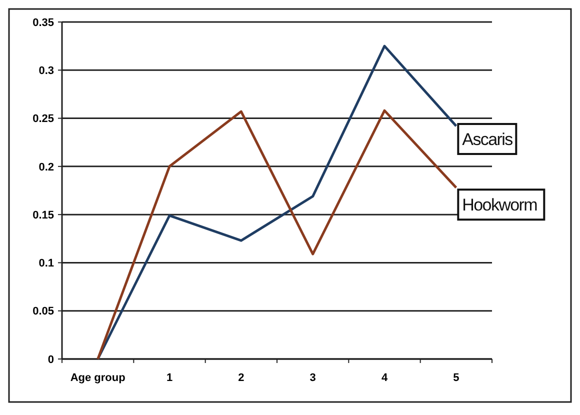 This screenshot has width=580, height=415. Describe the element at coordinates (384, 378) in the screenshot. I see `x-tick-label: 4` at that location.